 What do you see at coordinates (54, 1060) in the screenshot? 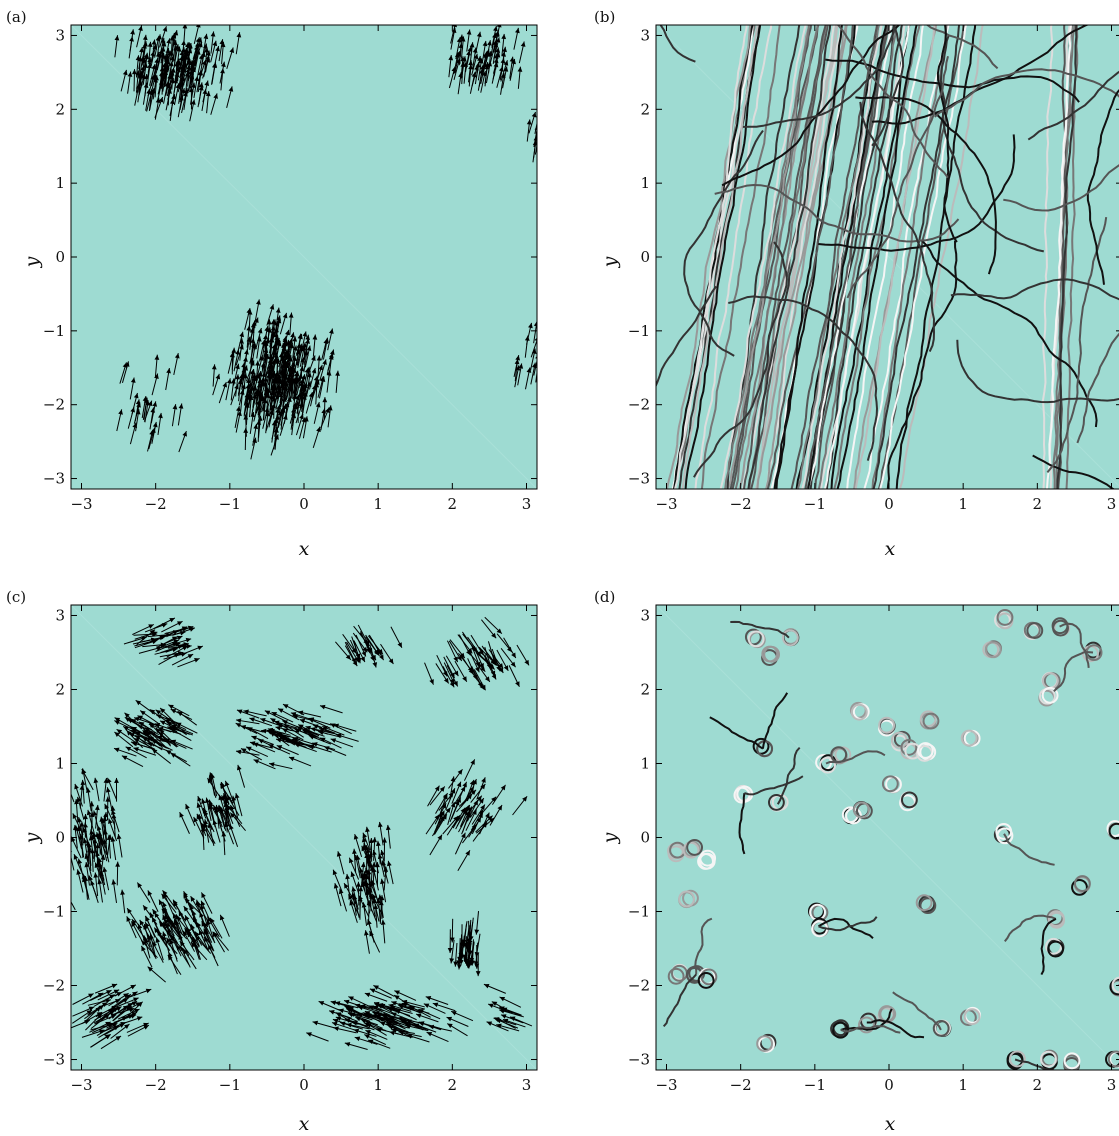
I see `y-tick-label: −3` at bounding box center [54, 1060].